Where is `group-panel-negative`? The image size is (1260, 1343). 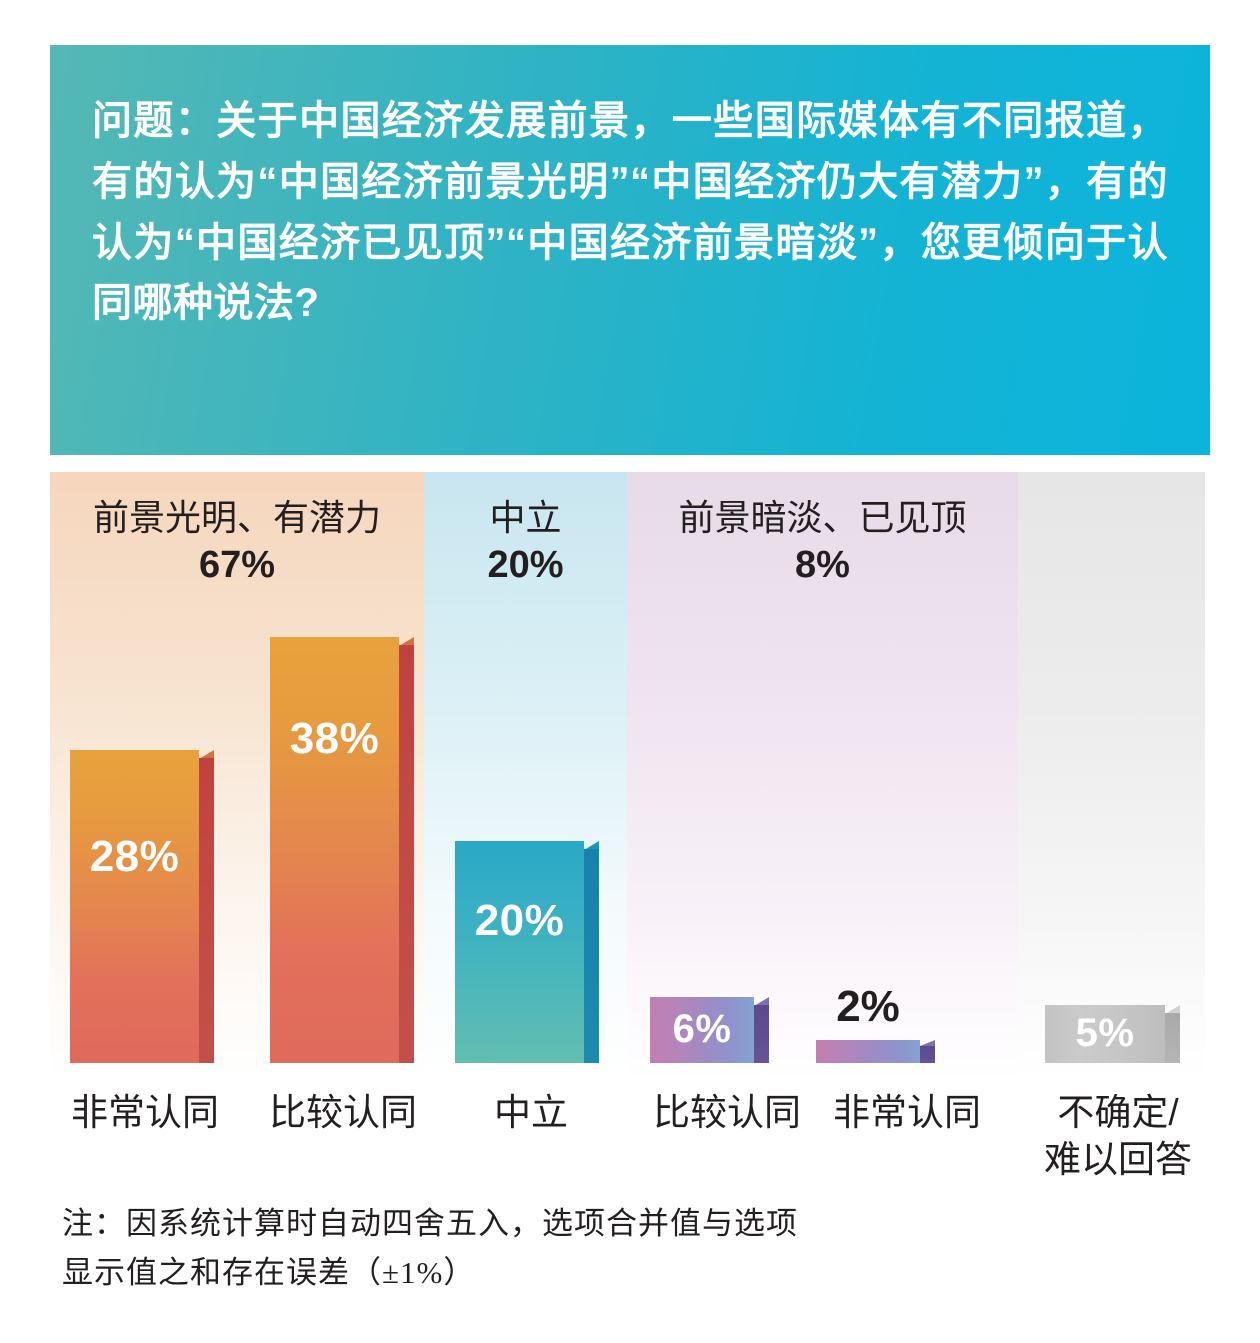 group-panel-negative is located at coordinates (822, 776).